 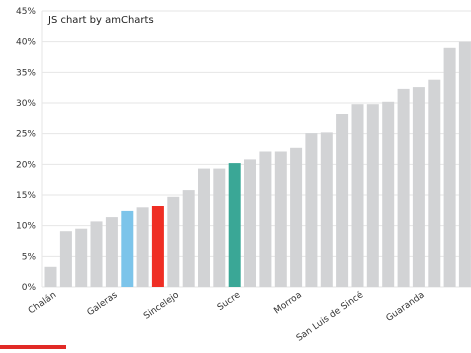 I want to click on red-accent-bar, so click(x=33, y=347).